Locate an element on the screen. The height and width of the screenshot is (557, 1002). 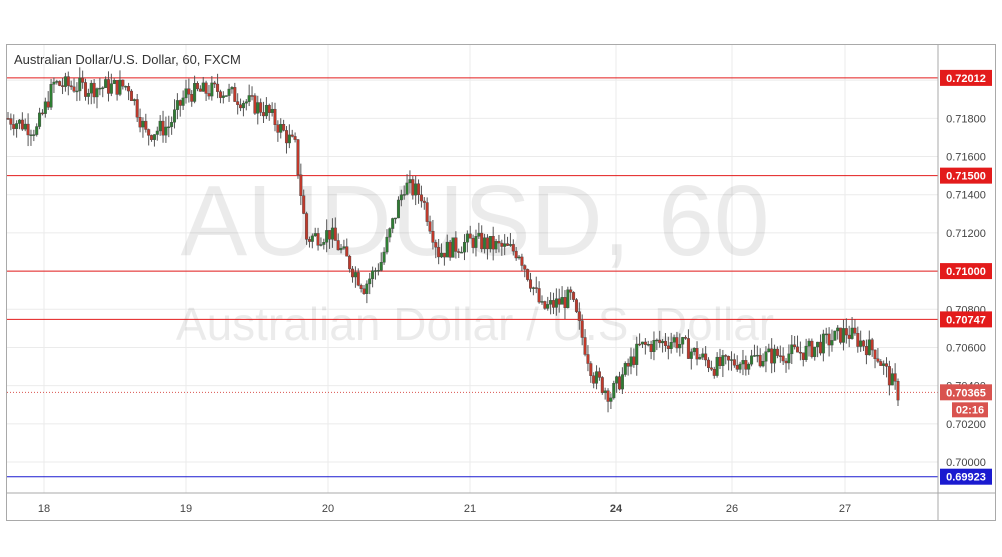
x-tick-label: 19 is located at coordinates (186, 509).